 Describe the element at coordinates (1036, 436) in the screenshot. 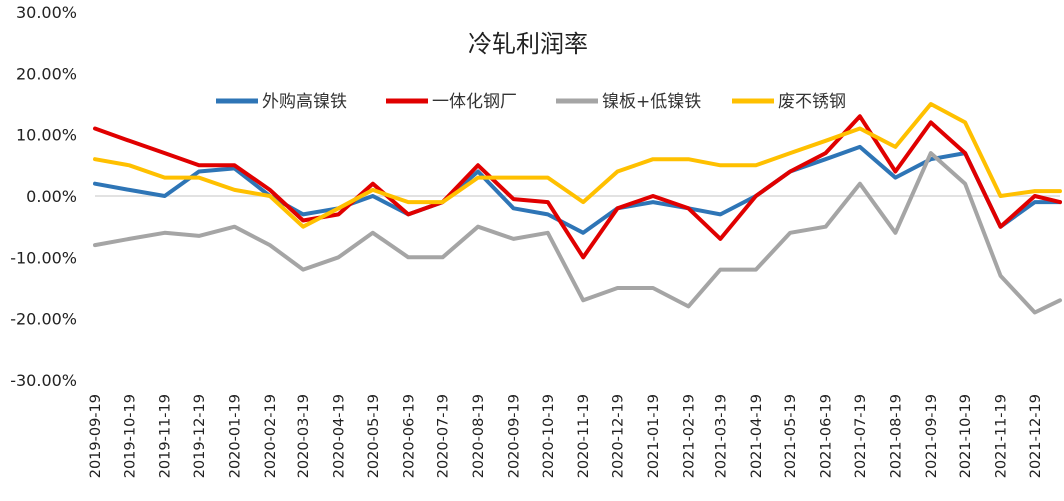

I see `x-tick-label: 2021-12-19` at that location.